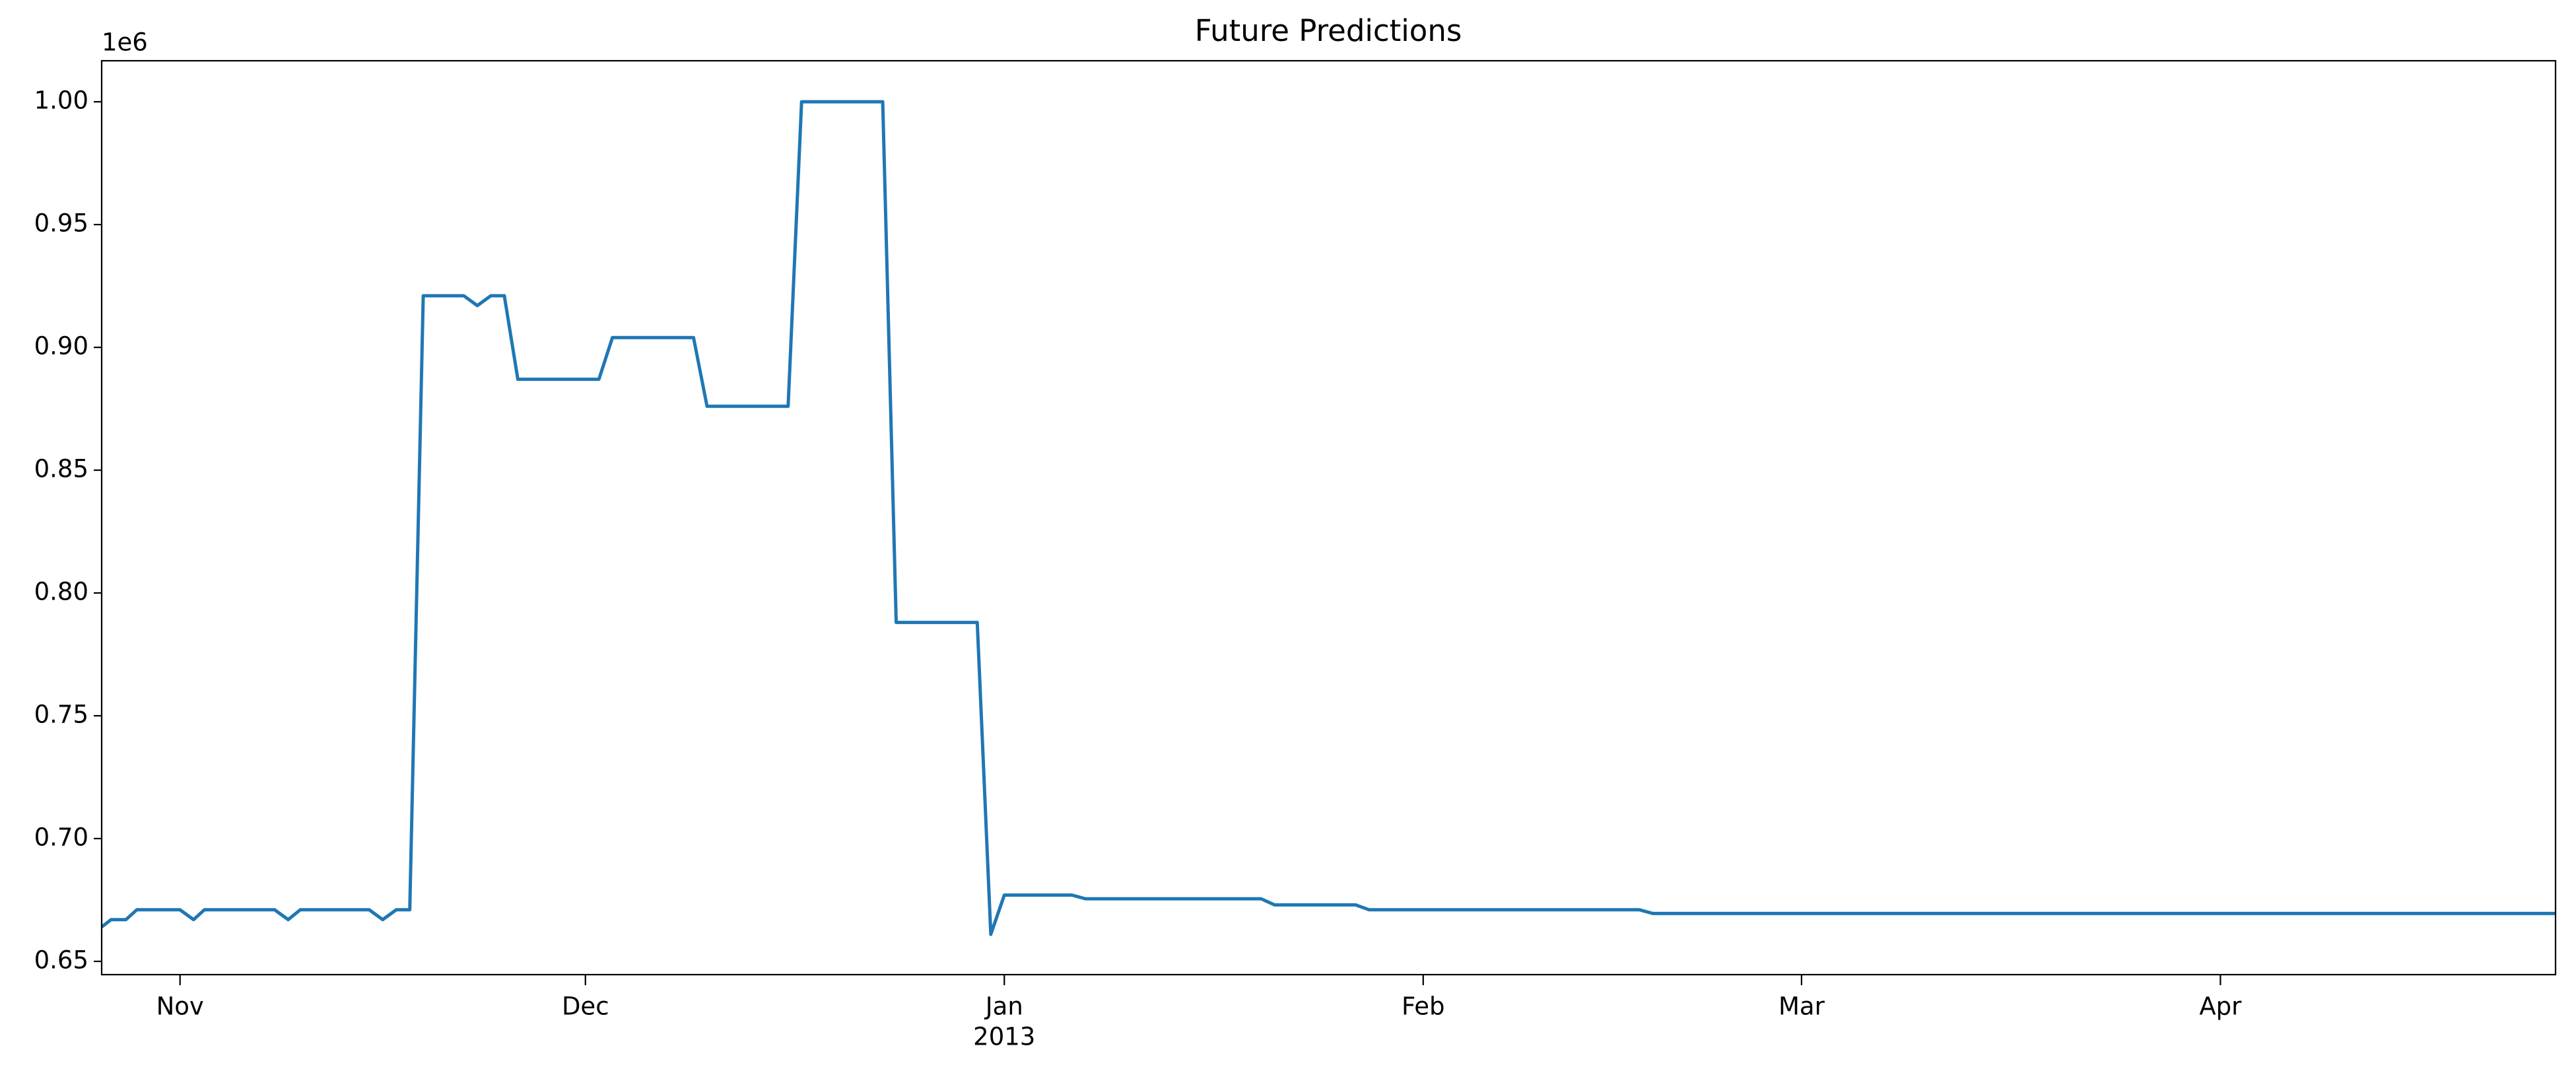  I want to click on chart-title: Future Predictions, so click(1329, 30).